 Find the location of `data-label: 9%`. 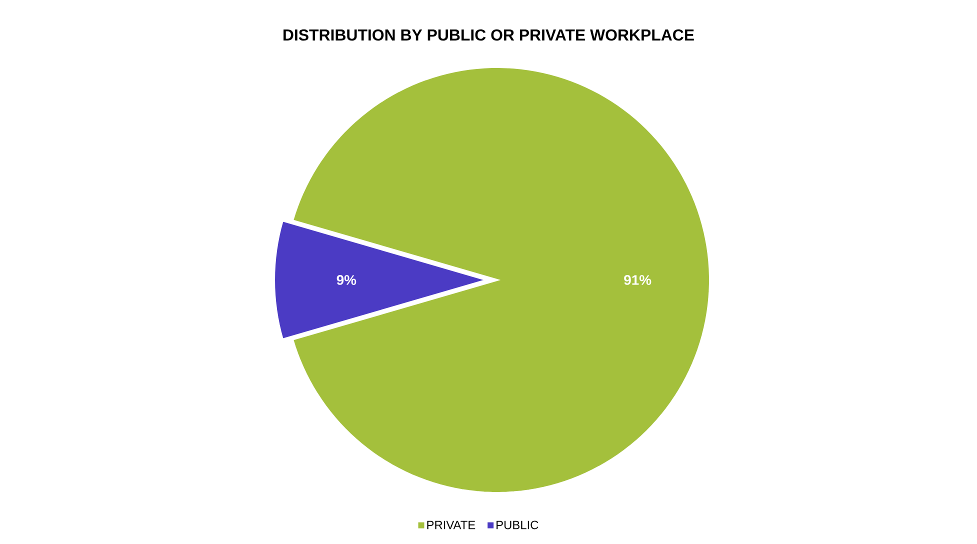

data-label: 9% is located at coordinates (346, 280).